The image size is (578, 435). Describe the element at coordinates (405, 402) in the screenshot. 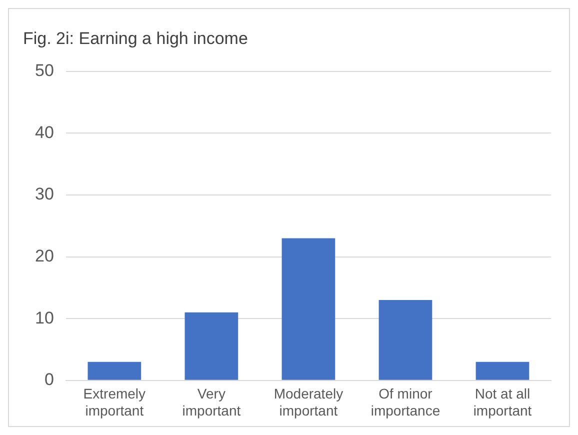

I see `x-tick-label: Of minor importance` at that location.